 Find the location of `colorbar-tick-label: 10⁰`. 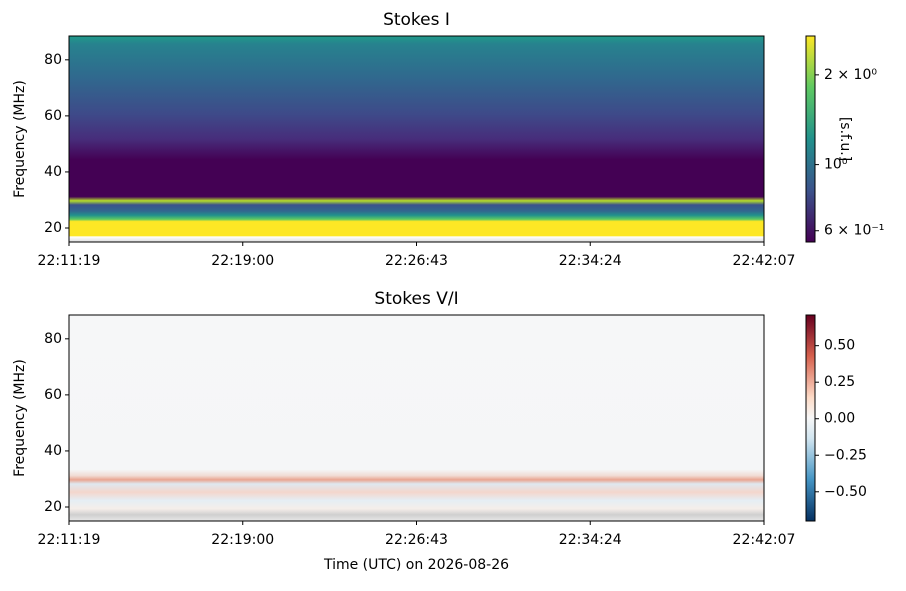

colorbar-tick-label: 10⁰ is located at coordinates (836, 165).